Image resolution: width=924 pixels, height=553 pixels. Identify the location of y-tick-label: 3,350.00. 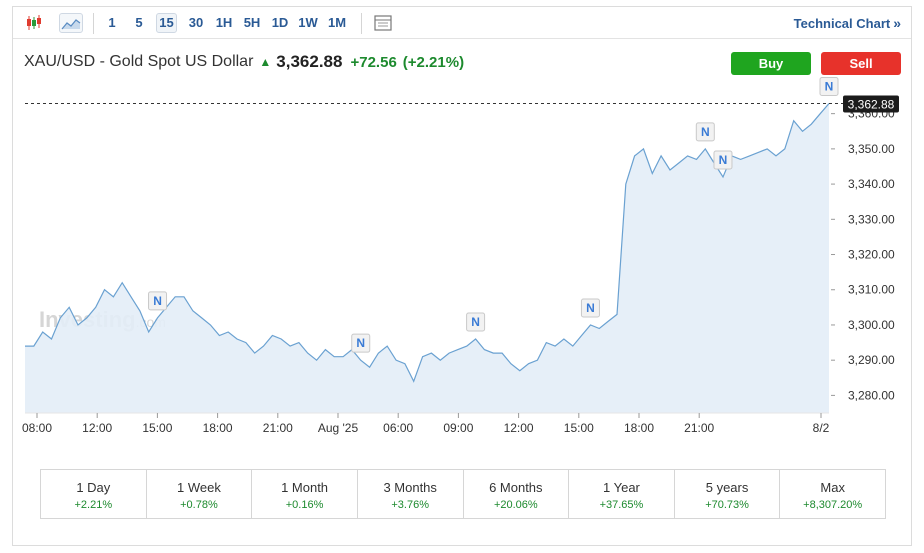
(871, 149).